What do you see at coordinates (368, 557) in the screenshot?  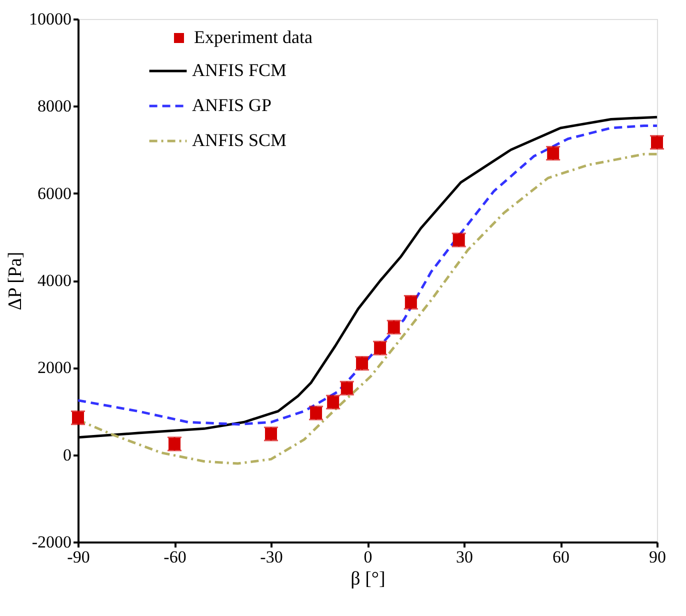 I see `x-tick-label: 0` at bounding box center [368, 557].